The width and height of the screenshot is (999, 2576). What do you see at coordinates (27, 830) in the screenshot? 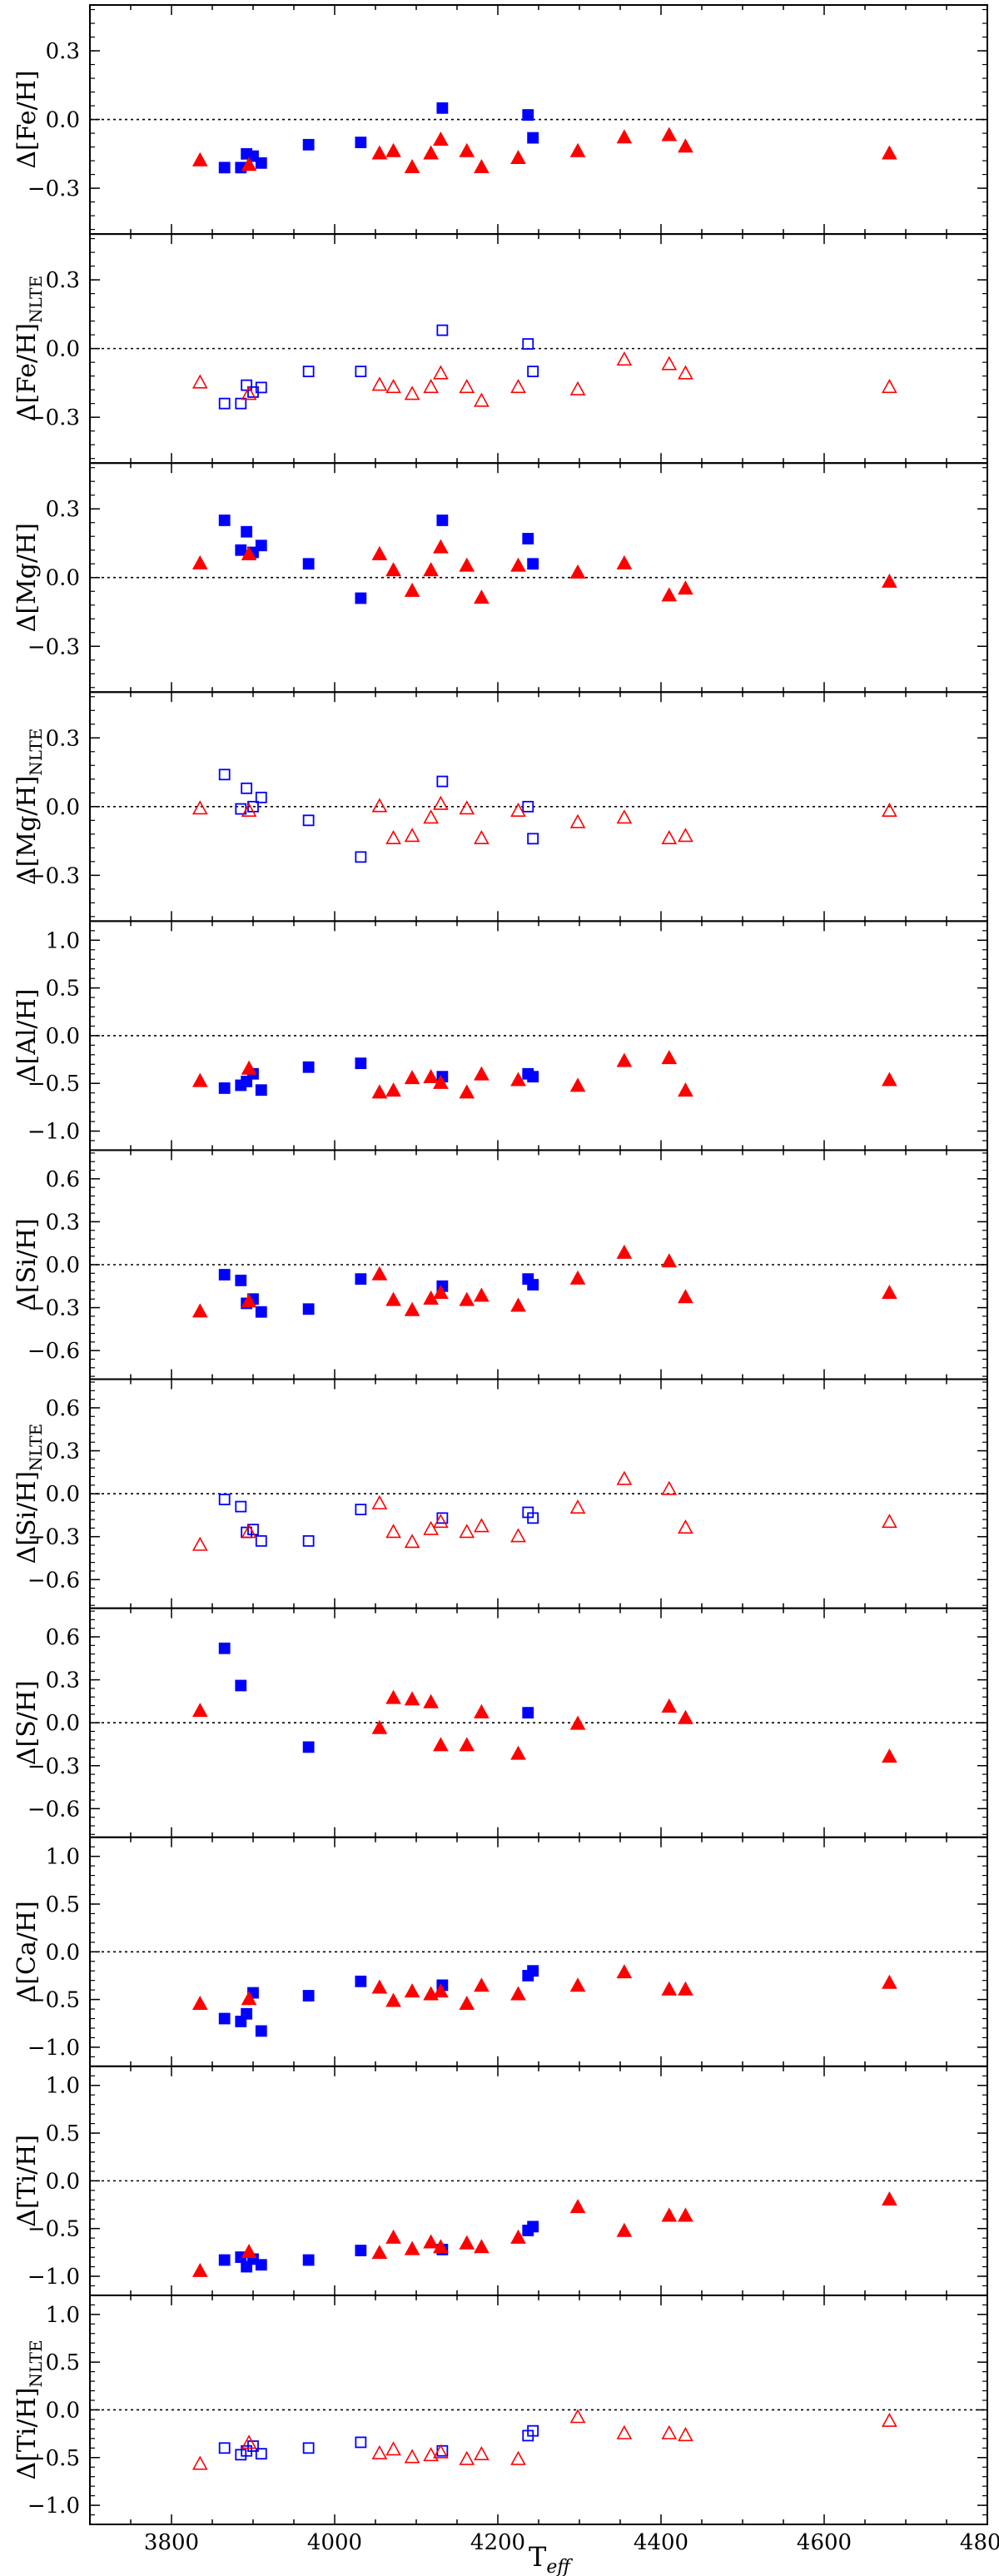
I see `y-axis-label-main: Δ[Mg/H]` at bounding box center [27, 830].